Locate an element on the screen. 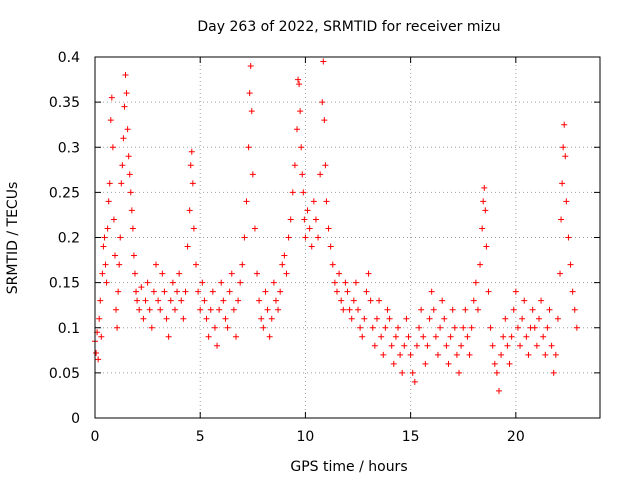 The image size is (640, 480). y-tick-labels: 0 0.05 0.1 0.15 0.2 0.25 0.3 0.35 0.4 is located at coordinates (64, 238).